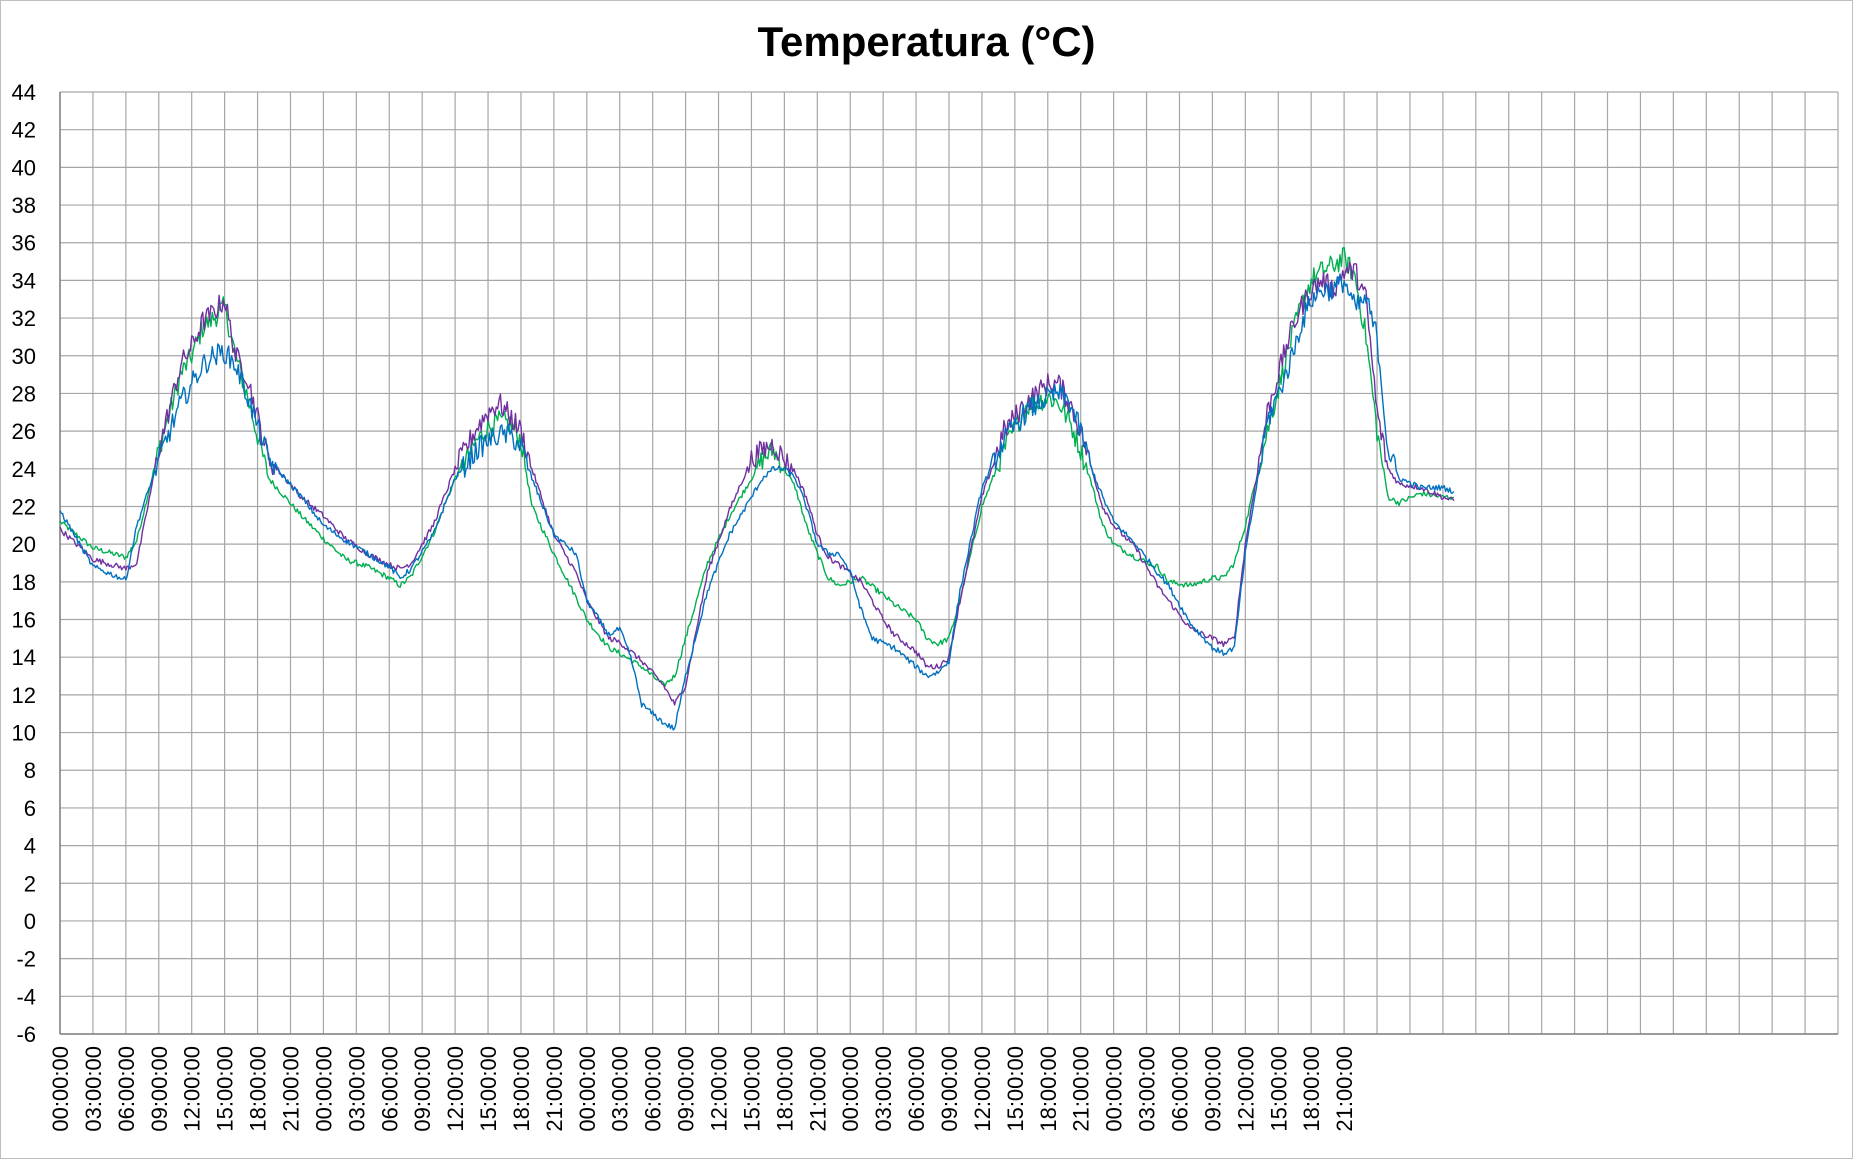 This screenshot has height=1159, width=1853. What do you see at coordinates (24, 582) in the screenshot?
I see `y-tick-label: 18` at bounding box center [24, 582].